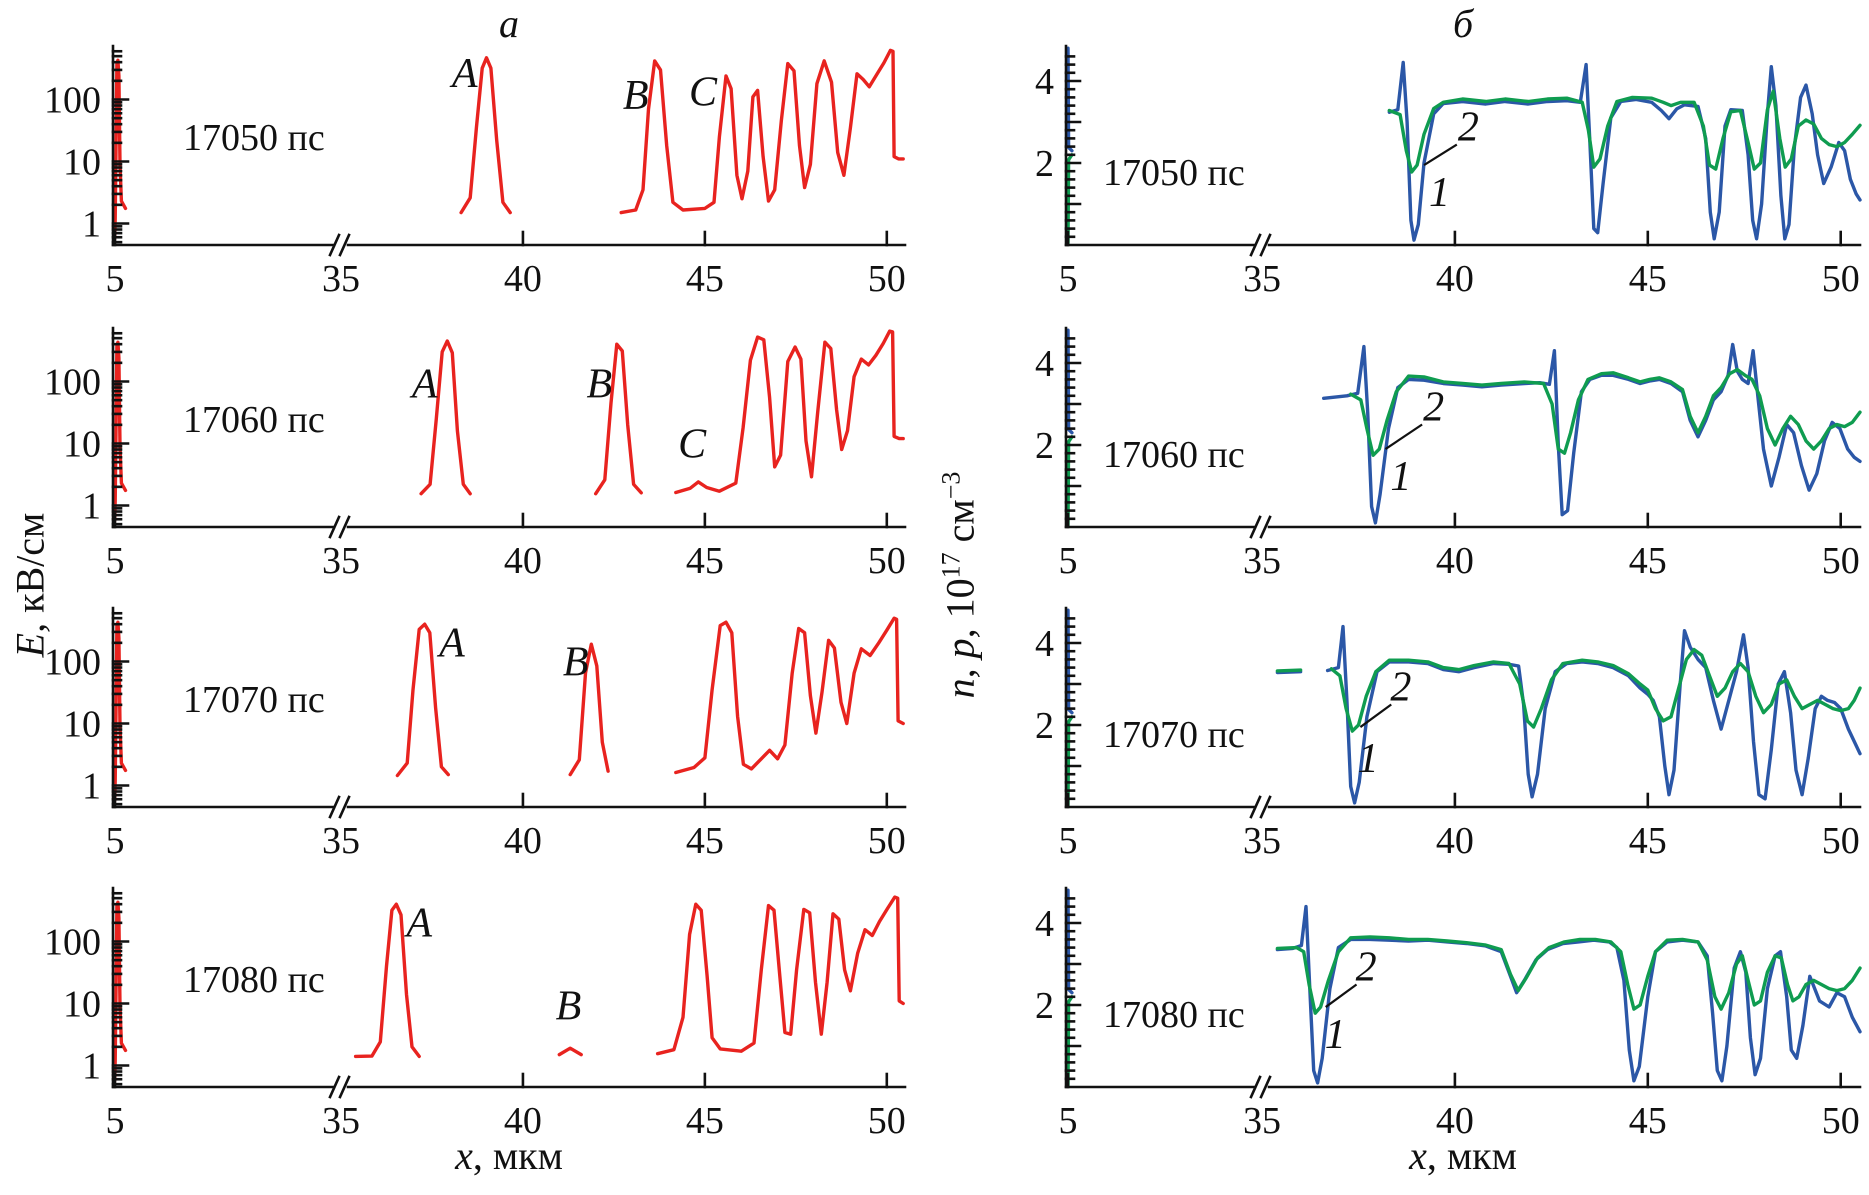 This screenshot has width=1869, height=1195. I want to click on y-axis-label-right: n, p, 1017 см−3, so click(959, 585).